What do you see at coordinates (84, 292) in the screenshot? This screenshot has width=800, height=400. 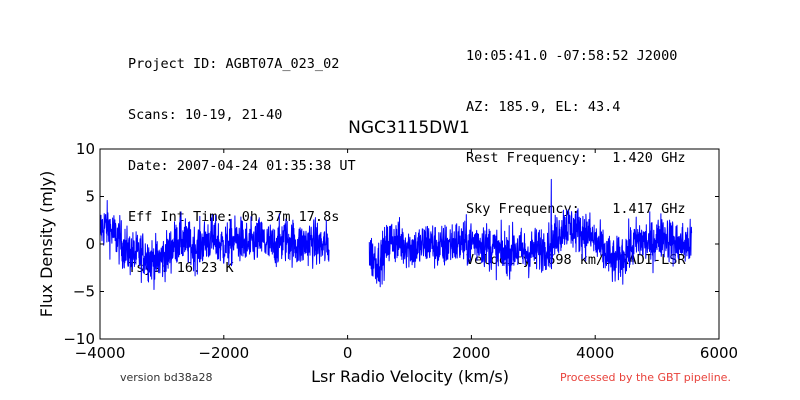 I see `y-tick-label: −5` at bounding box center [84, 292].